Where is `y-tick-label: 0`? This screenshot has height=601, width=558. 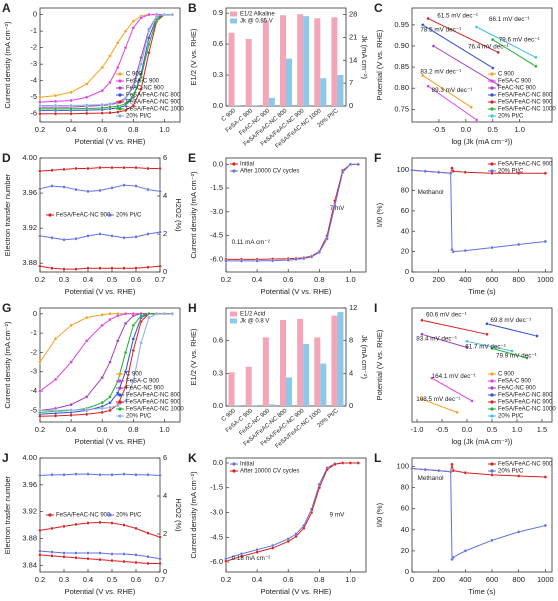
y-tick-label: 0 is located at coordinates (35, 14).